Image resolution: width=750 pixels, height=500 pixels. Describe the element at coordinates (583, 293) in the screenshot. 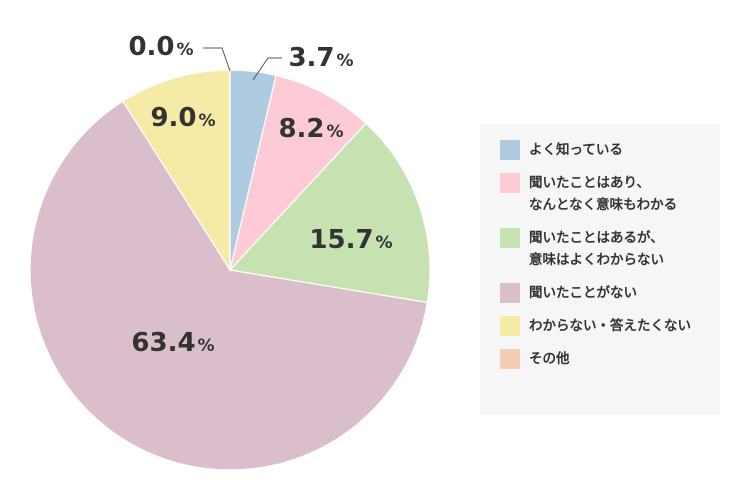

I see `legend-label: 聞いたことがない` at that location.